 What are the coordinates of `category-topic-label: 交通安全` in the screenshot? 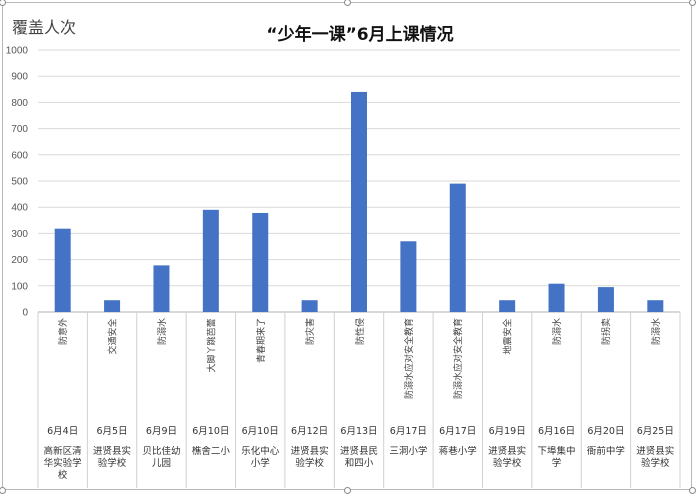 It's located at (113, 336).